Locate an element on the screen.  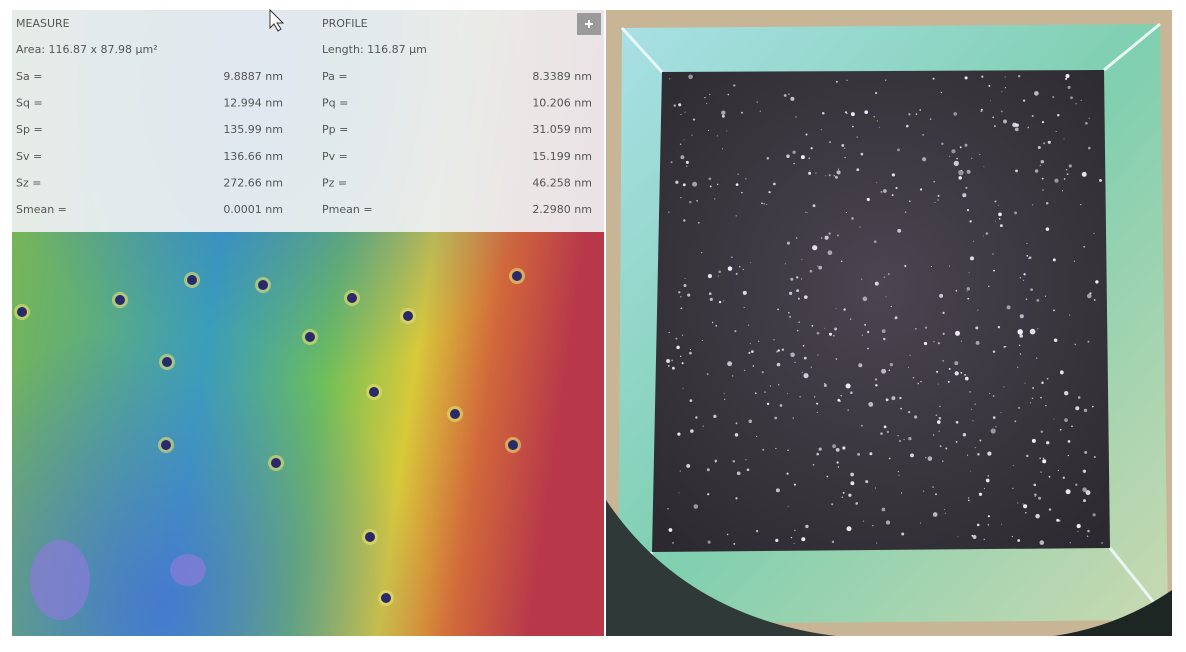
param-value: 9.8887 nm is located at coordinates (253, 76).